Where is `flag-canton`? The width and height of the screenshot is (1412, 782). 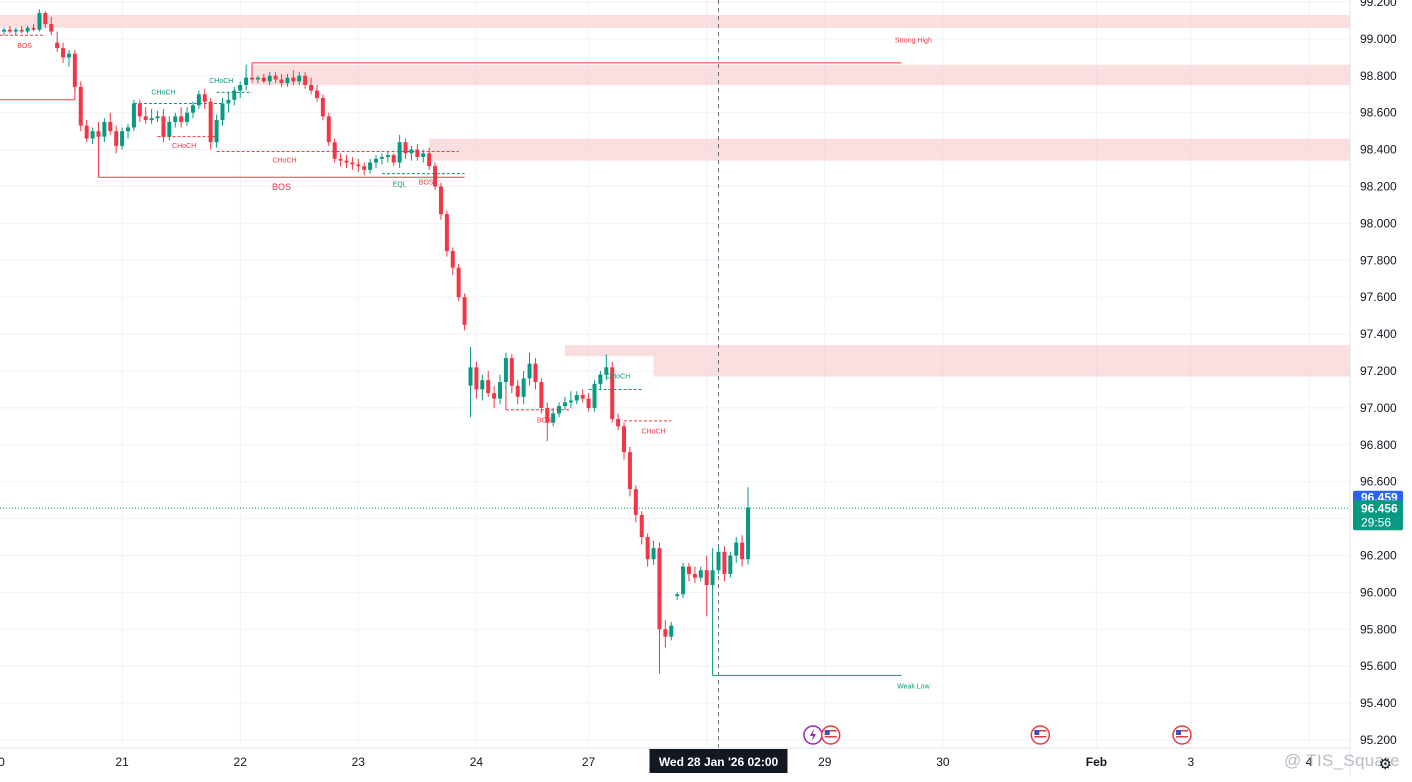
flag-canton is located at coordinates (1037, 732).